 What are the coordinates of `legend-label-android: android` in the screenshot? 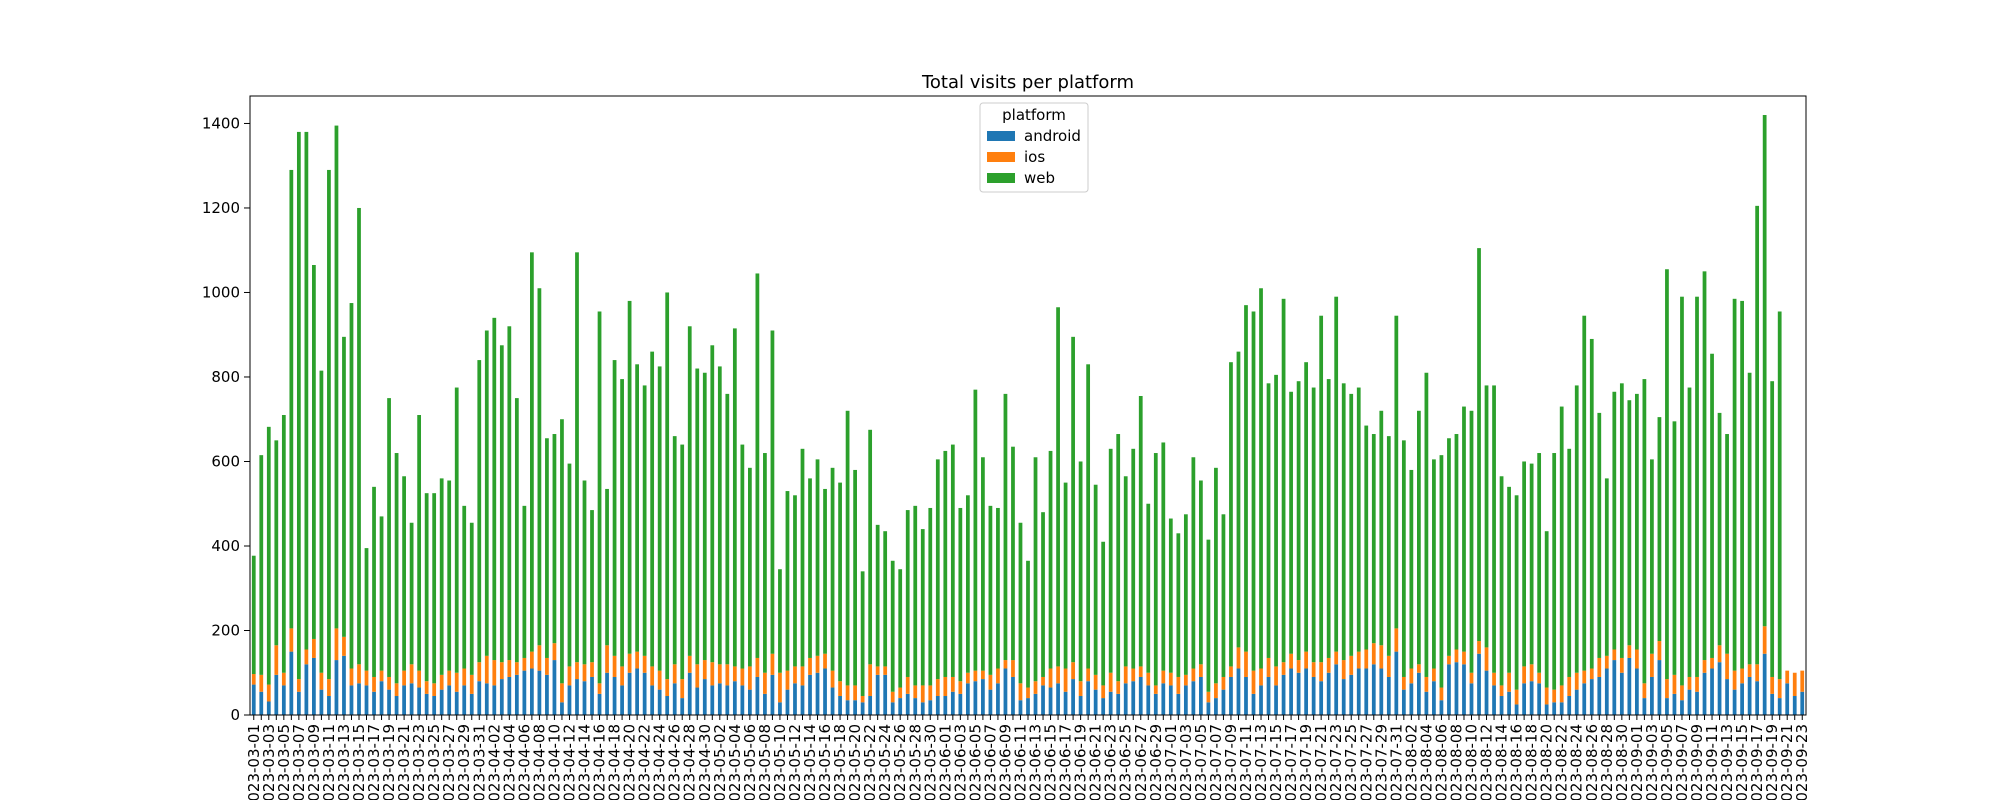 It's located at (1052, 136).